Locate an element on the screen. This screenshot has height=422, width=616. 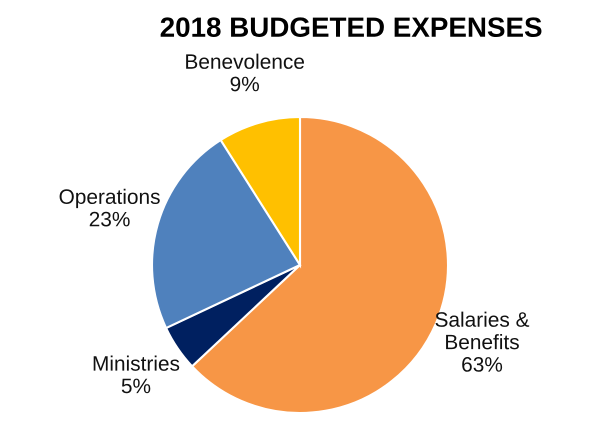
slice-label: Salaries & Benefits is located at coordinates (482, 331).